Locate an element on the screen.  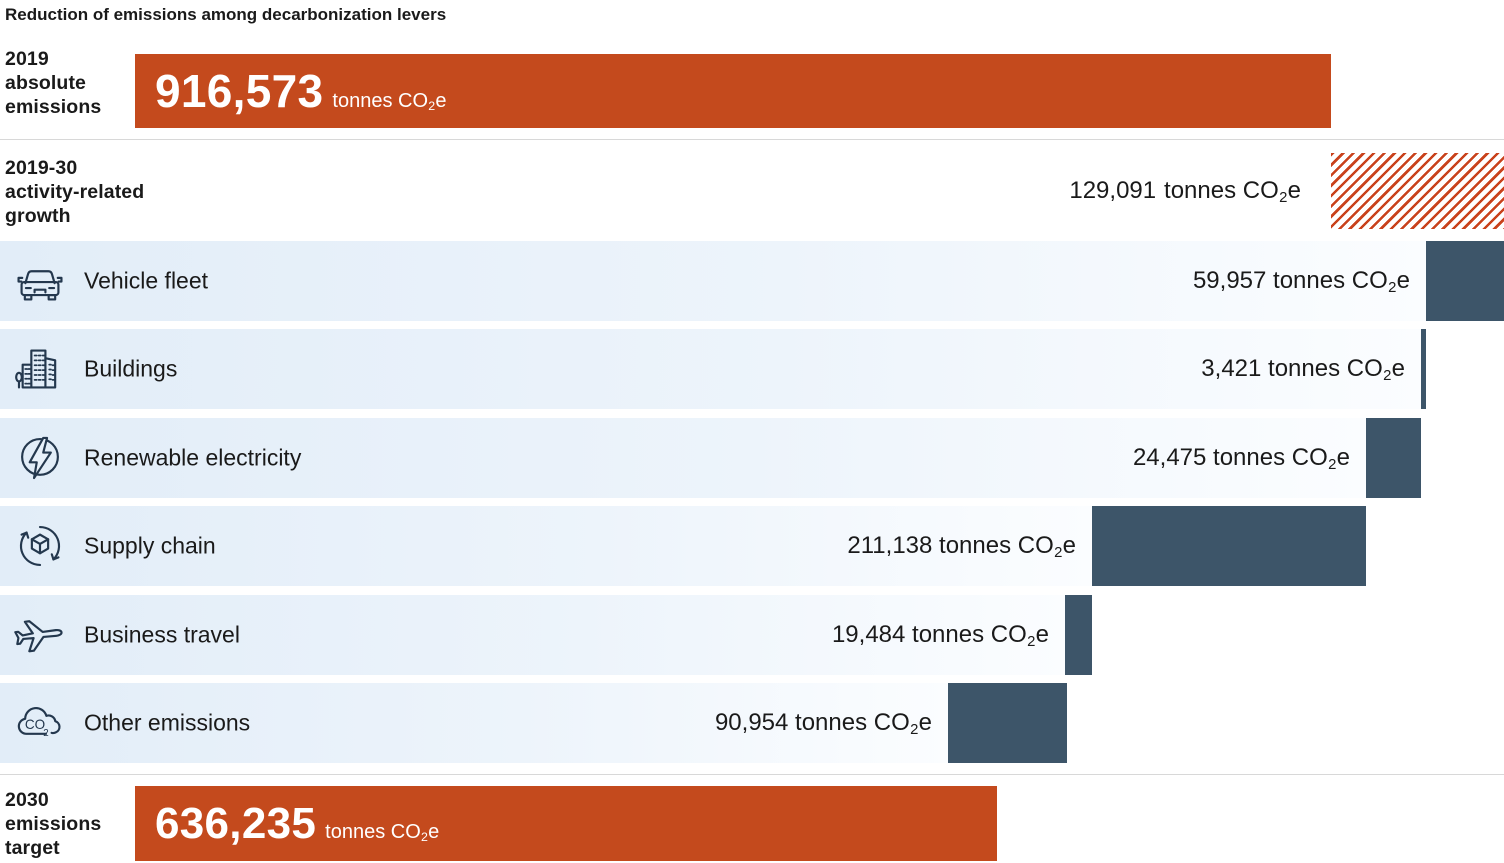
car-icon is located at coordinates (40, 285).